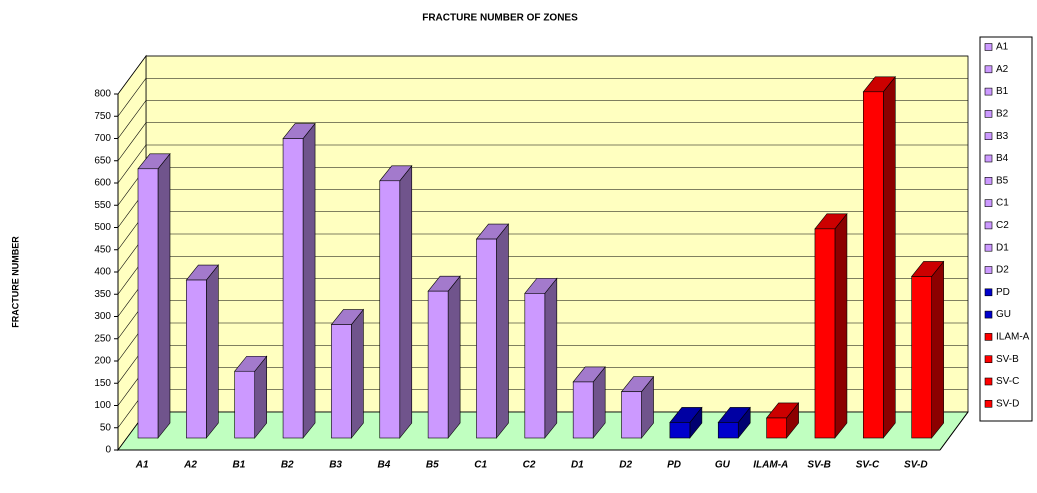  I want to click on x-tick-label: PD, so click(674, 465).